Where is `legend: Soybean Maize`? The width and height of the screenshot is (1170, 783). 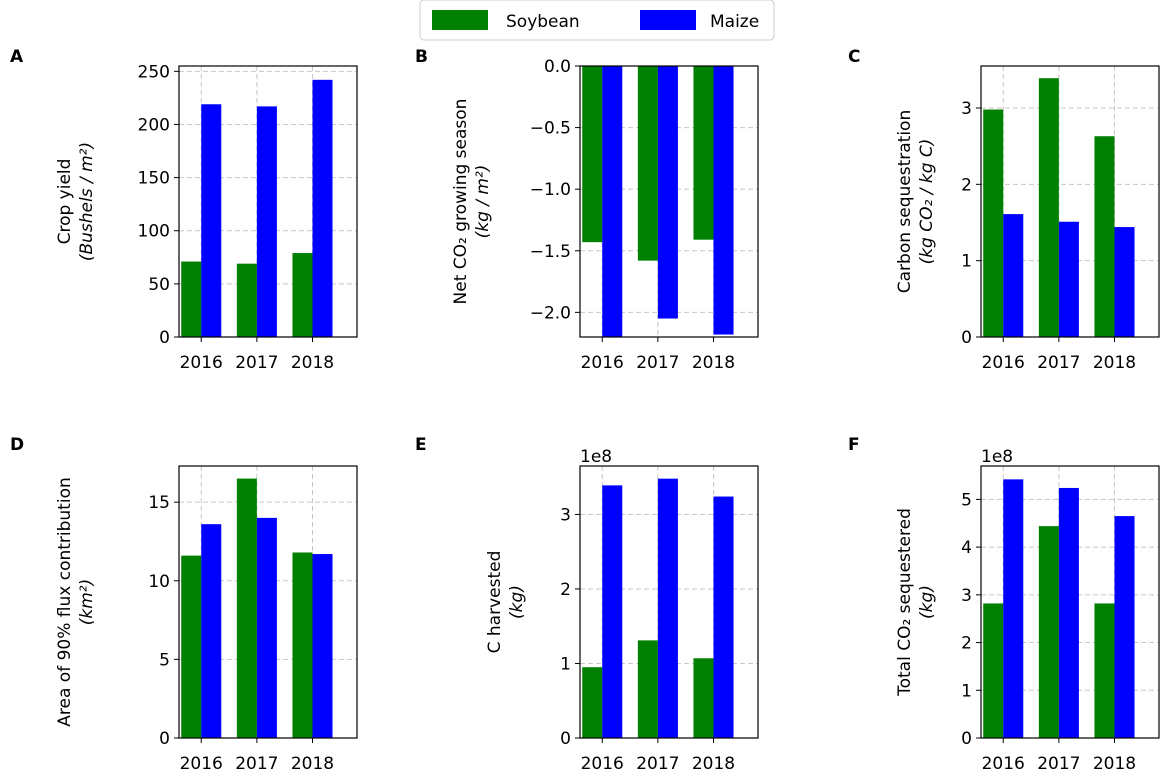 legend: Soybean Maize is located at coordinates (597, 20).